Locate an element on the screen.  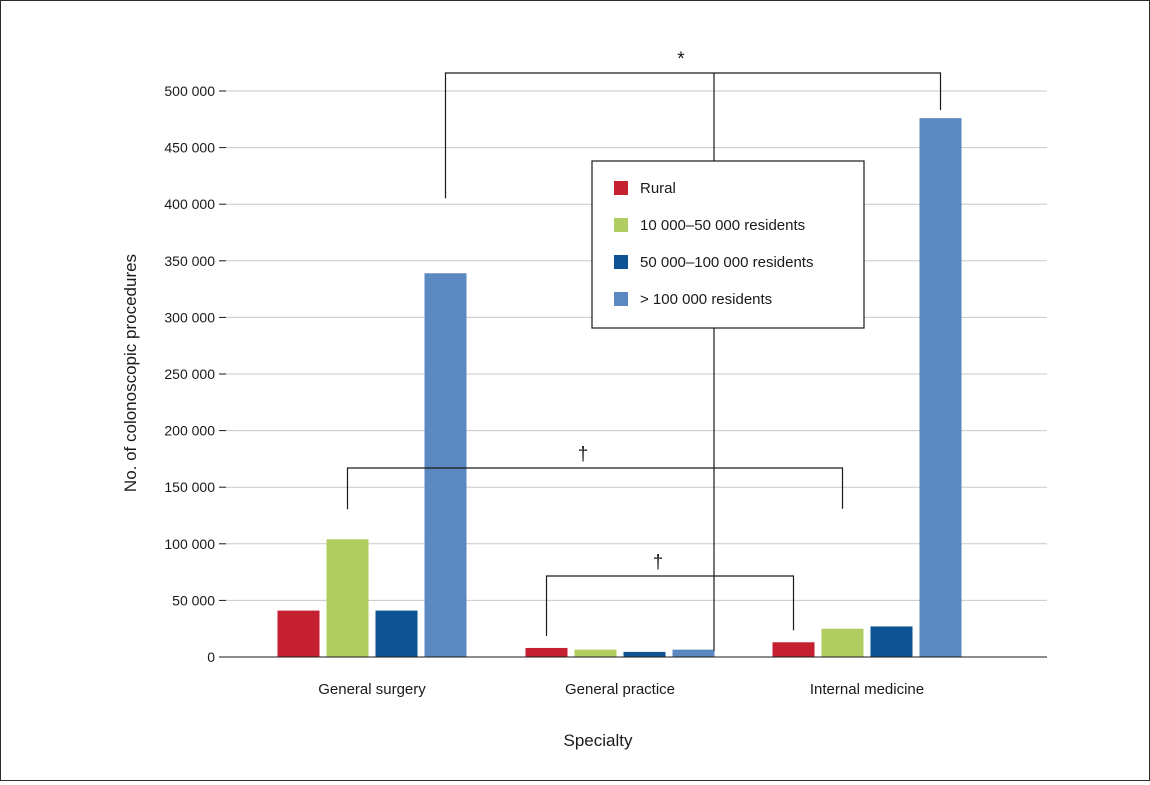
y-tick-label: 500 000 is located at coordinates (189, 91).